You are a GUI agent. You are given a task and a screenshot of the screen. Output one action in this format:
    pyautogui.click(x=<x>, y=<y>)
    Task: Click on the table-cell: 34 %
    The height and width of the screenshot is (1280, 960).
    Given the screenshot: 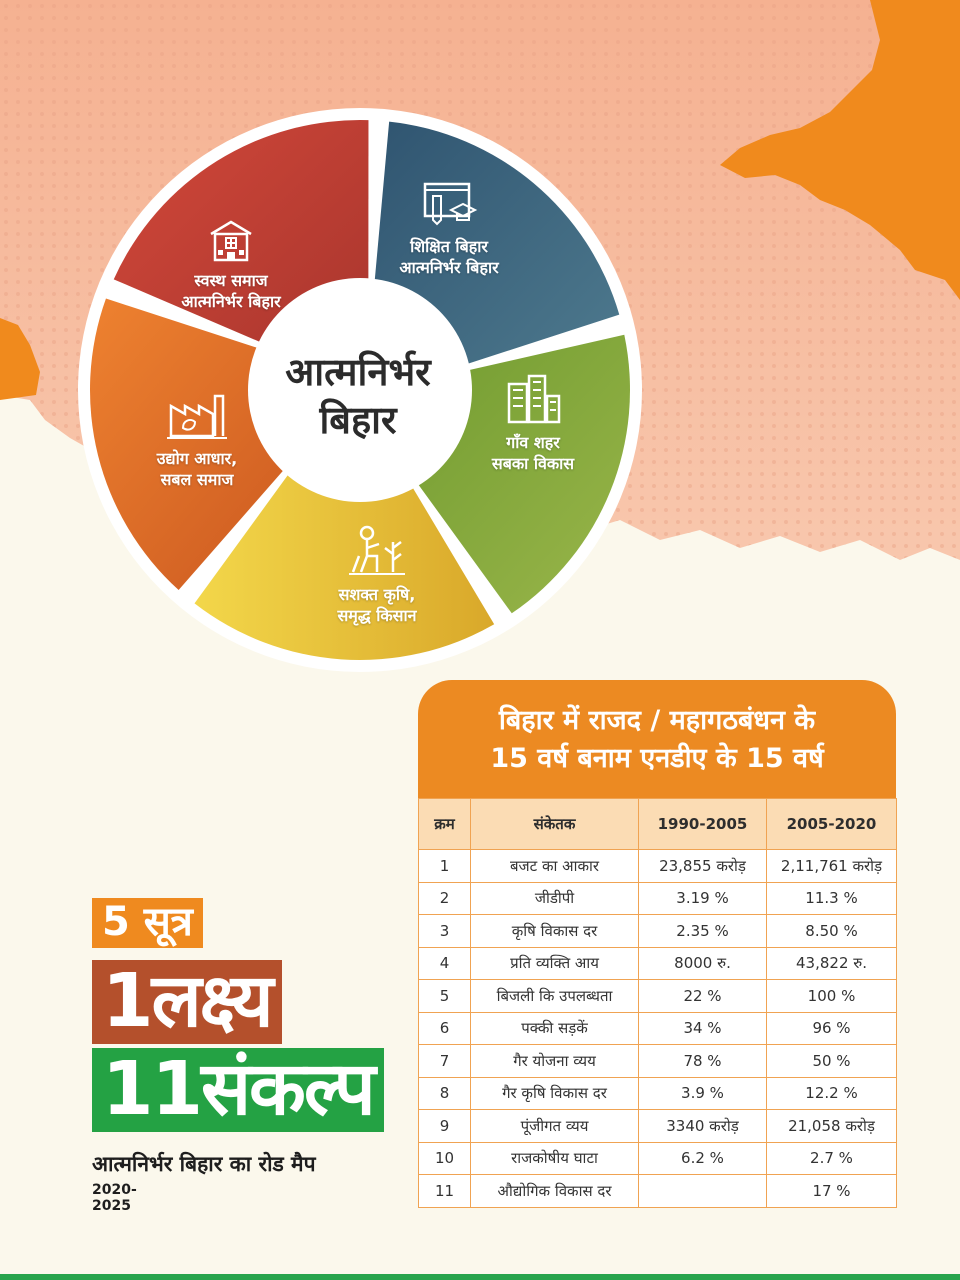 What is the action you would take?
    pyautogui.click(x=702, y=1028)
    